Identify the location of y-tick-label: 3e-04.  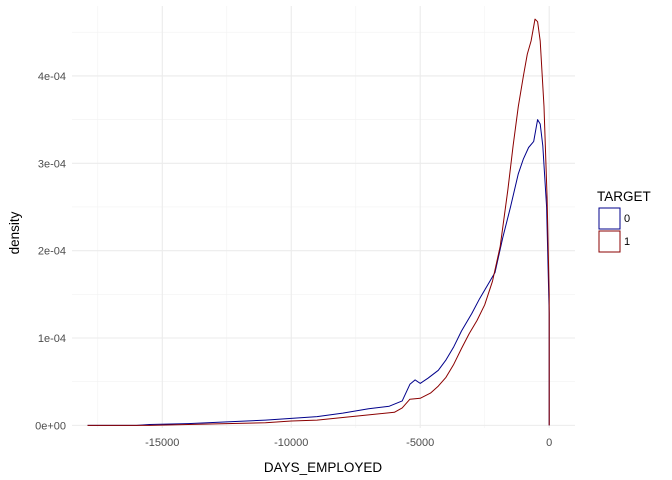
(52, 164).